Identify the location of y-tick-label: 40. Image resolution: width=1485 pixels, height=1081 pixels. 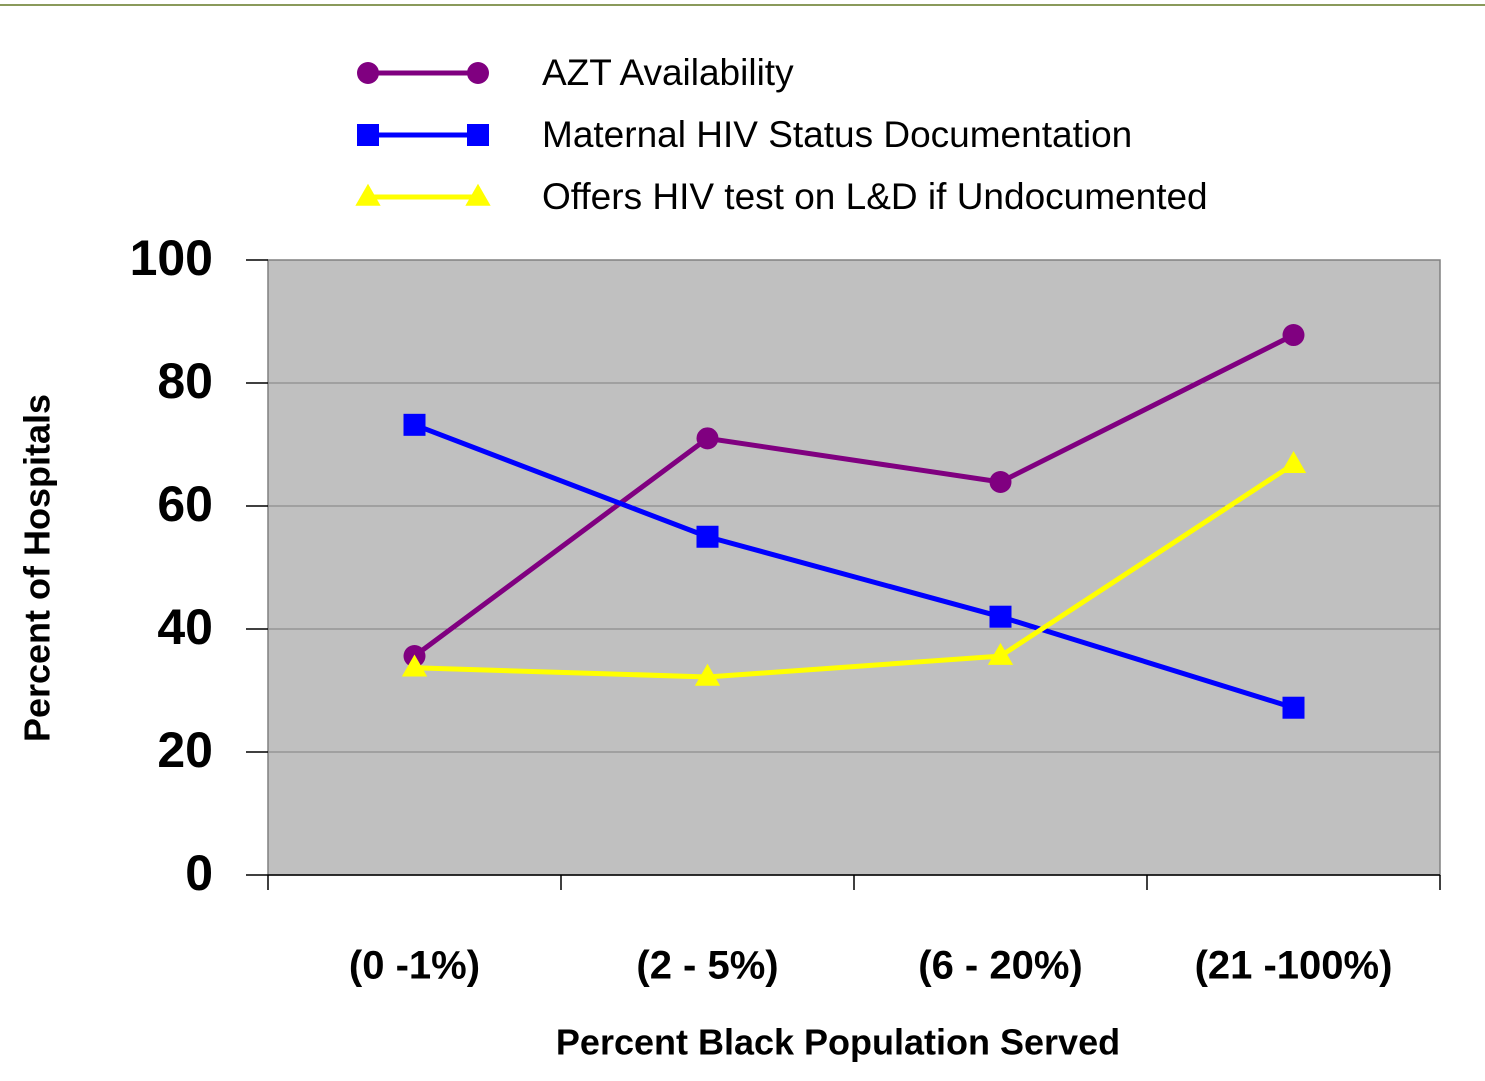
(185, 627).